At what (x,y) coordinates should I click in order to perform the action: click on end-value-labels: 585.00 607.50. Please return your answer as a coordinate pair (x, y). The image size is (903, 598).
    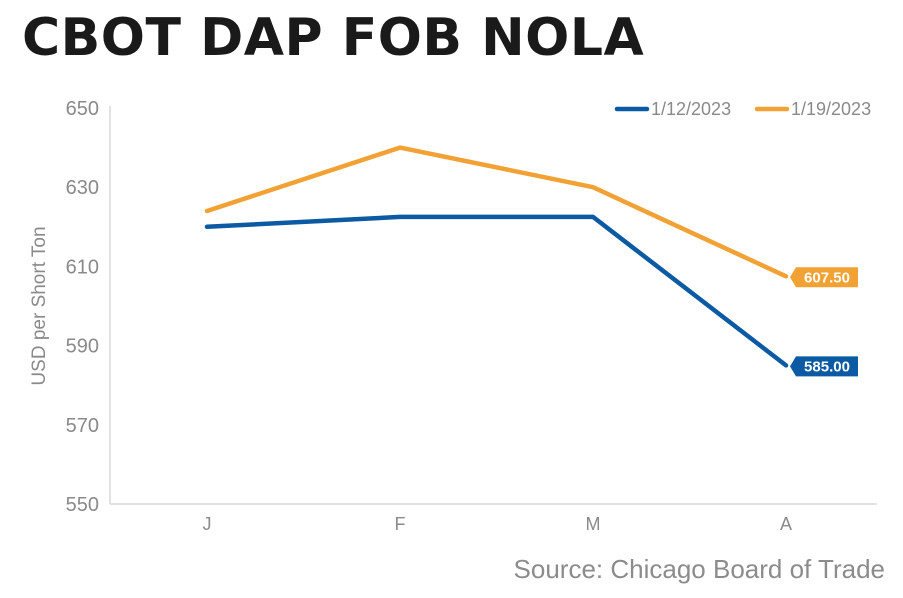
    Looking at the image, I should click on (824, 322).